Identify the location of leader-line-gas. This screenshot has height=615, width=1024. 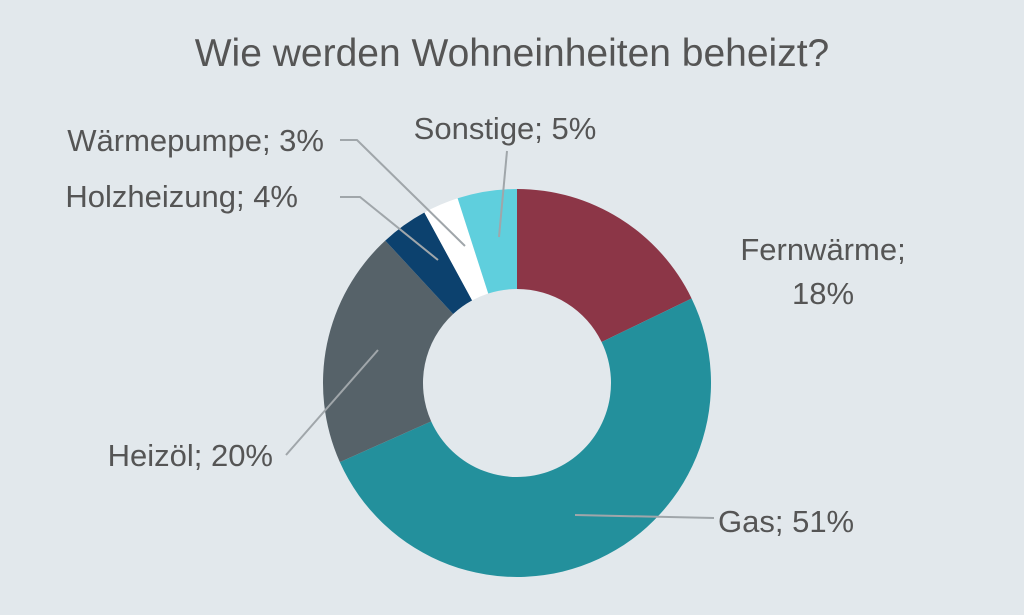
(644, 516).